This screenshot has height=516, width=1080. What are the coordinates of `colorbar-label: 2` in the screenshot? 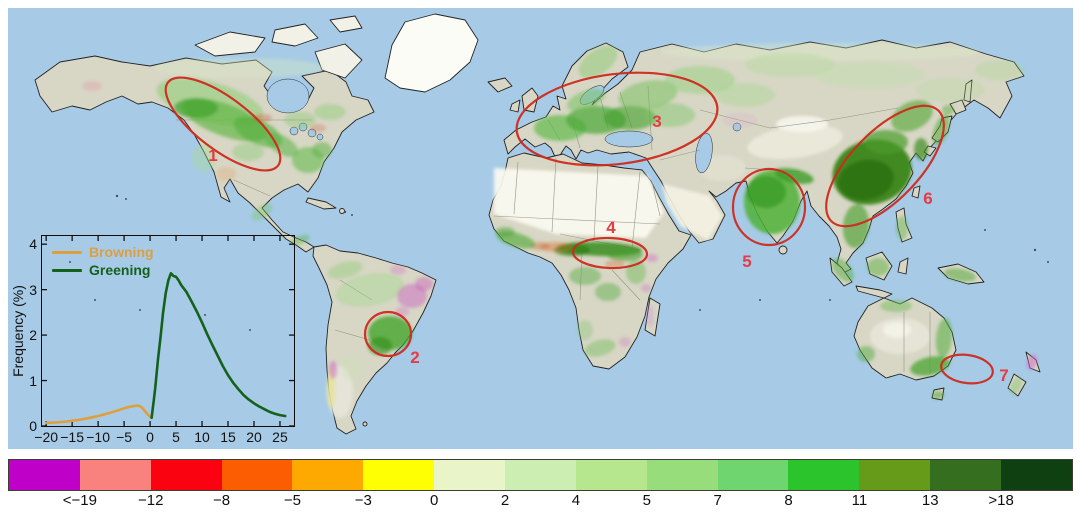 It's located at (505, 500).